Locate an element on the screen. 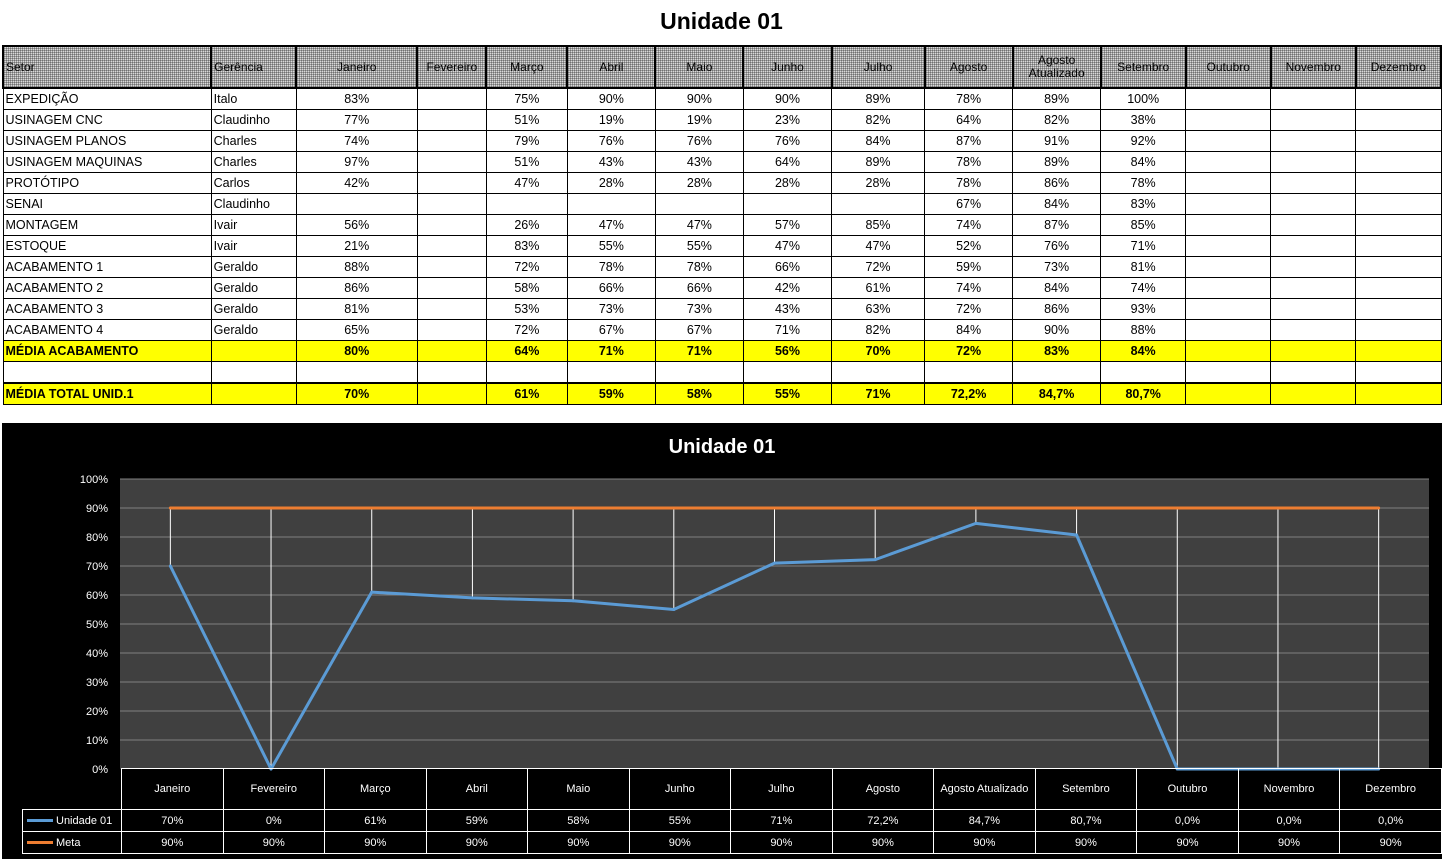 This screenshot has width=1443, height=863. table-cell: 80,7% is located at coordinates (1143, 393).